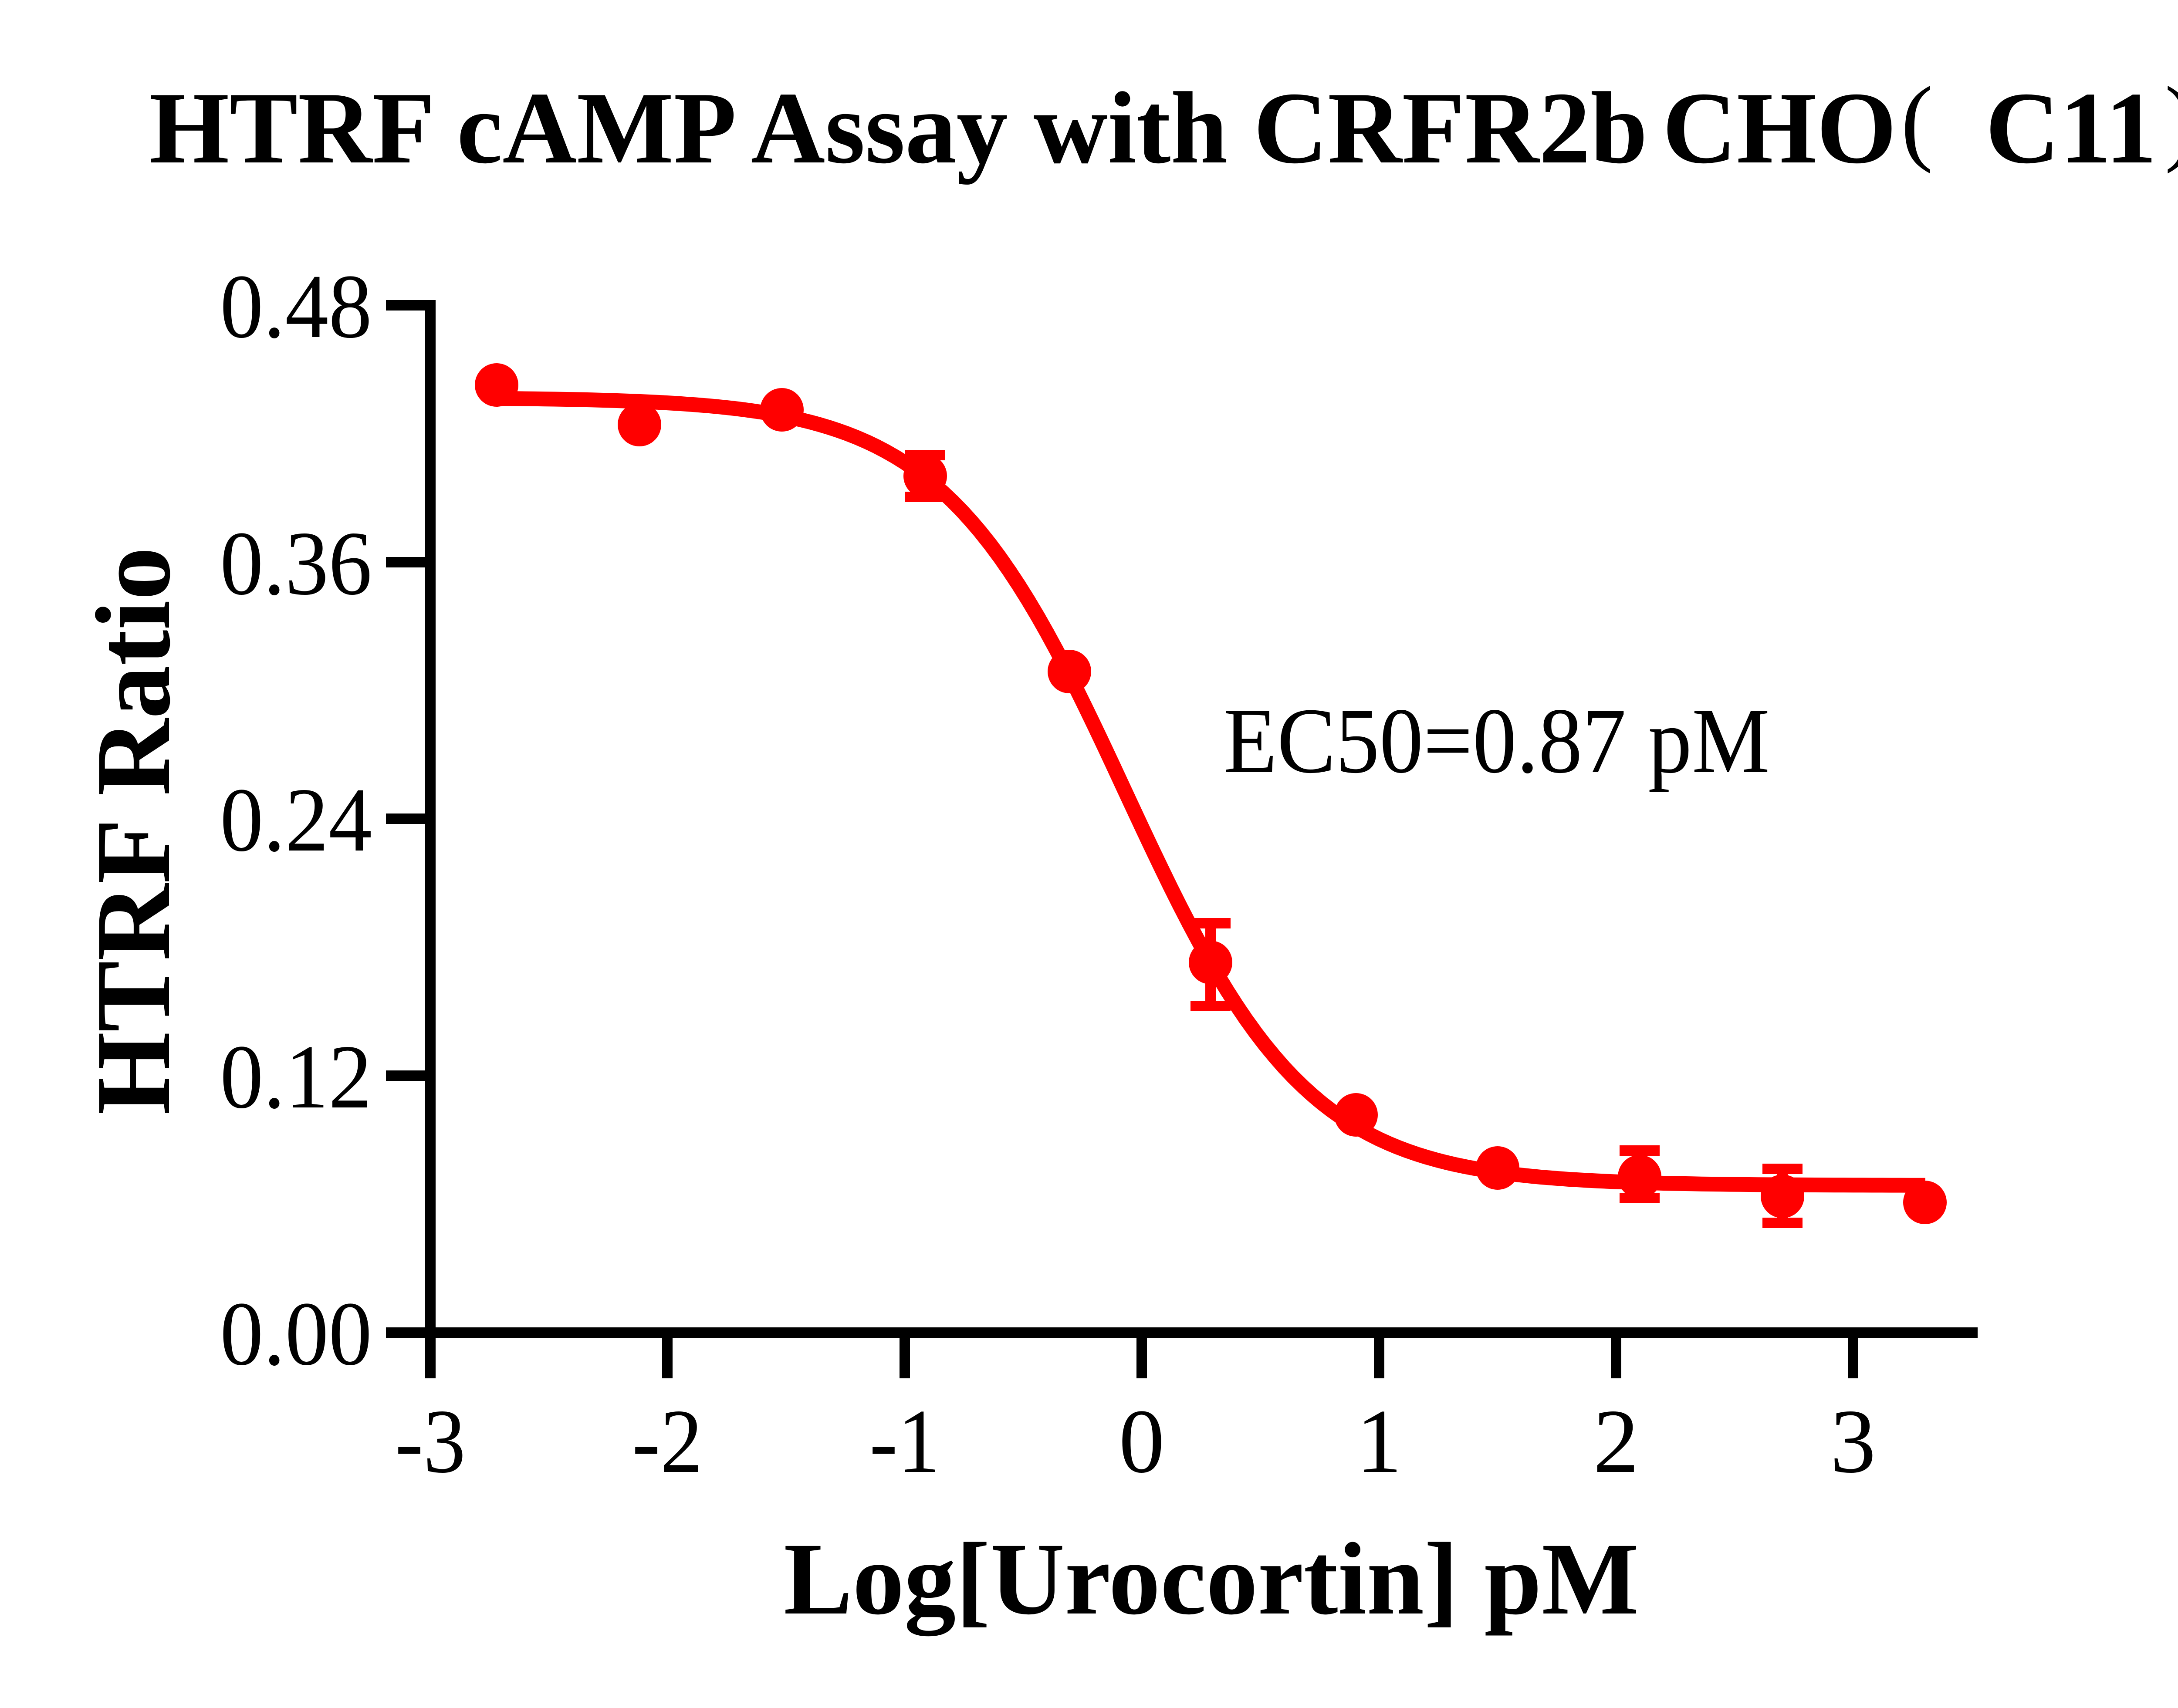 The height and width of the screenshot is (1708, 2178). I want to click on svg-text: EC50=0.87 pM, so click(1497, 741).